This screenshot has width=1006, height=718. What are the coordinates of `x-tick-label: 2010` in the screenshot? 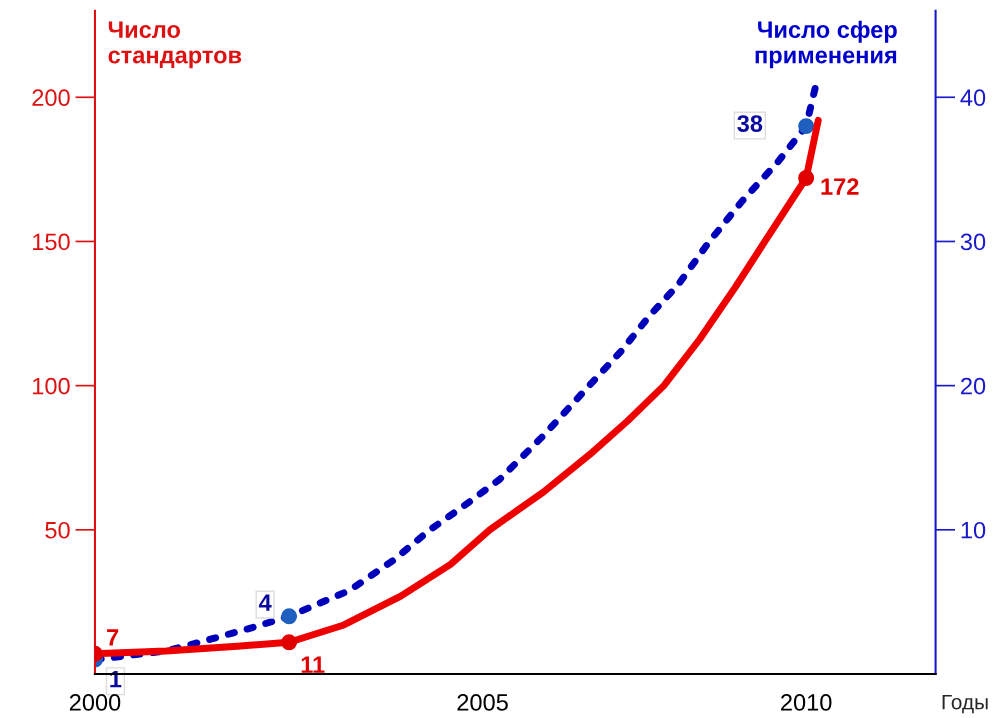 It's located at (806, 702).